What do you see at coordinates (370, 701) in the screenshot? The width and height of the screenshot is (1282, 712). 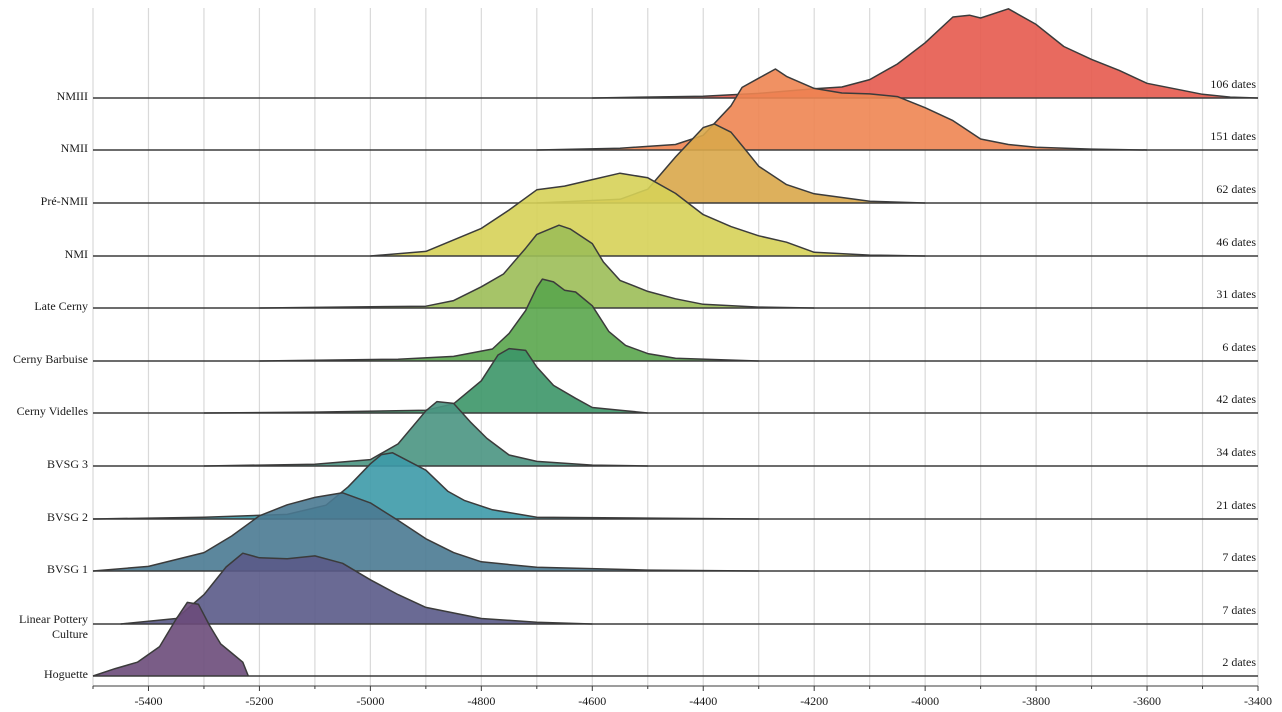 I see `tick-label: -5000` at bounding box center [370, 701].